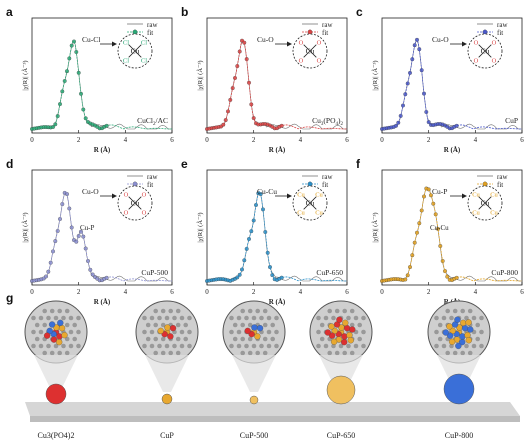 Image resolution: width=530 pixels, height=445 pixels. I want to click on center-atom-label: Cu, so click(310, 203).